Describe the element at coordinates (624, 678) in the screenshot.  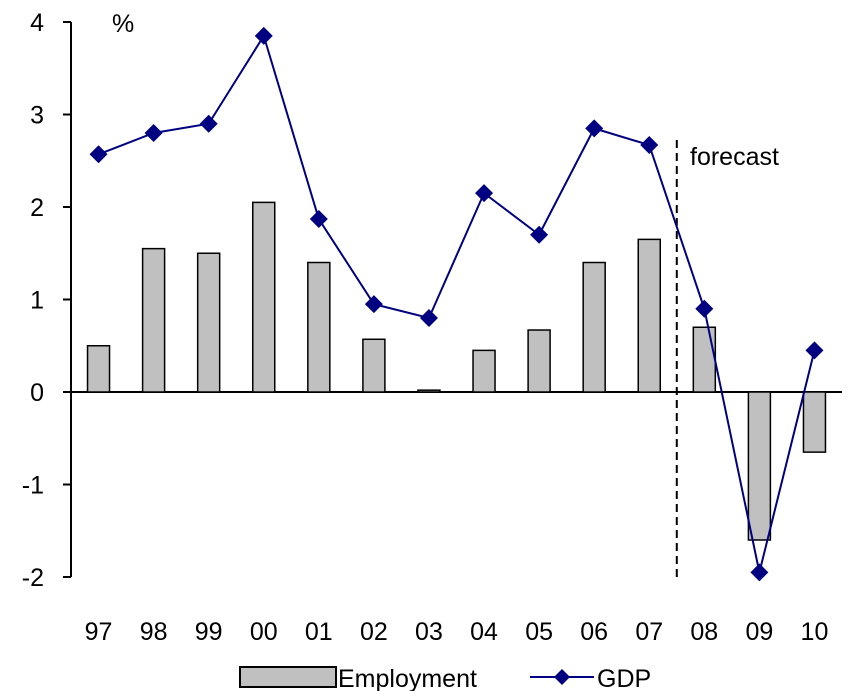
I see `legend-gdp-label: GDP` at that location.